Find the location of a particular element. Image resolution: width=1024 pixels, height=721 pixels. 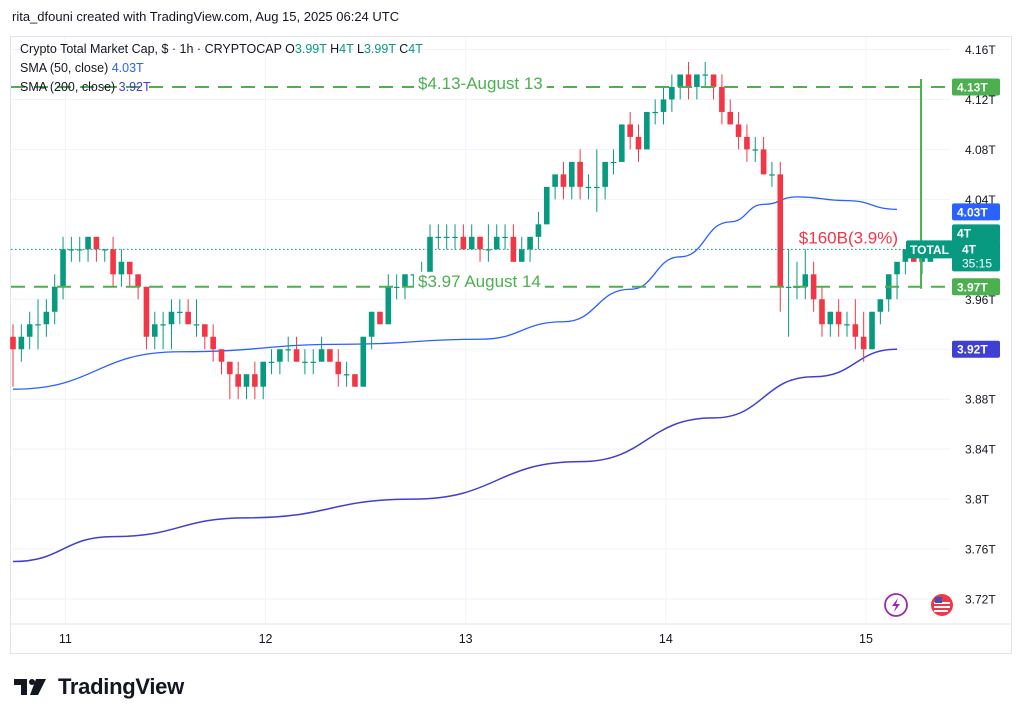

y-tick-label: 3.72T is located at coordinates (980, 600).